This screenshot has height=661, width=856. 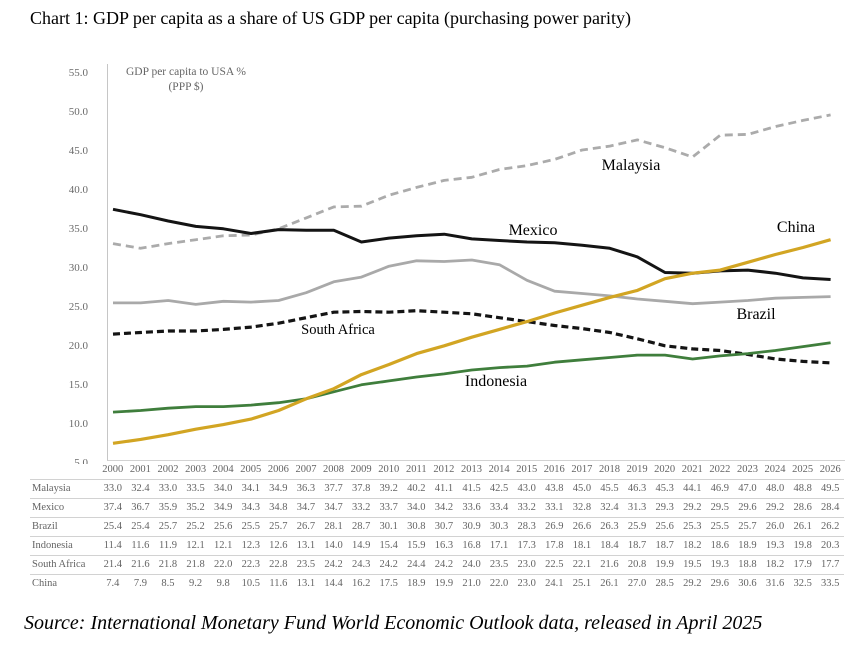 What do you see at coordinates (775, 470) in the screenshot?
I see `year-label: 2024` at bounding box center [775, 470].